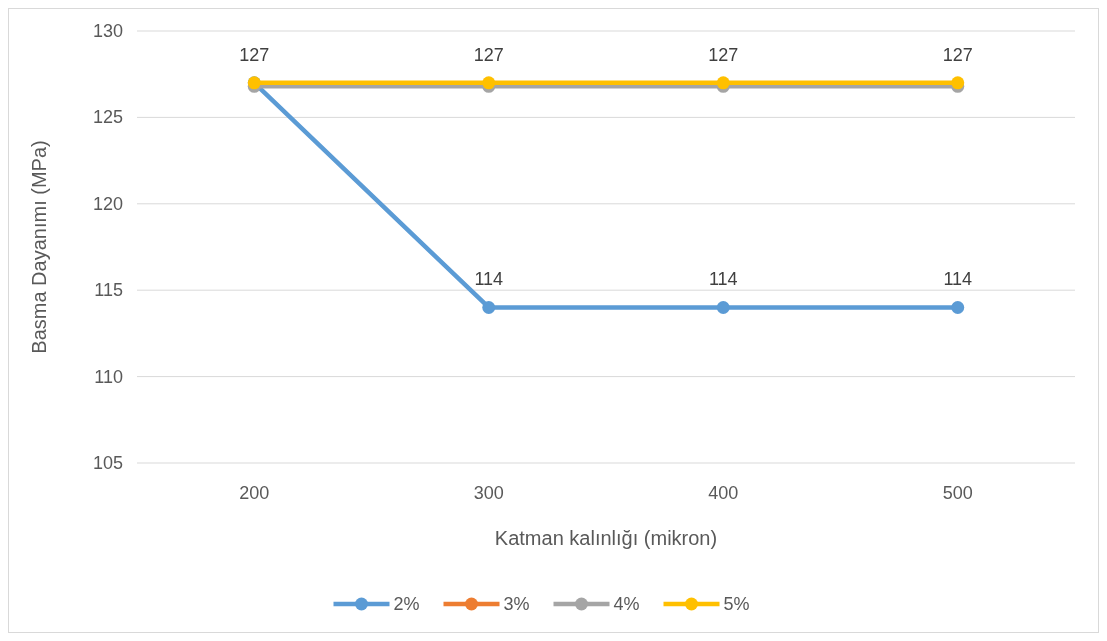  I want to click on y-tick-label: 130, so click(107, 31).